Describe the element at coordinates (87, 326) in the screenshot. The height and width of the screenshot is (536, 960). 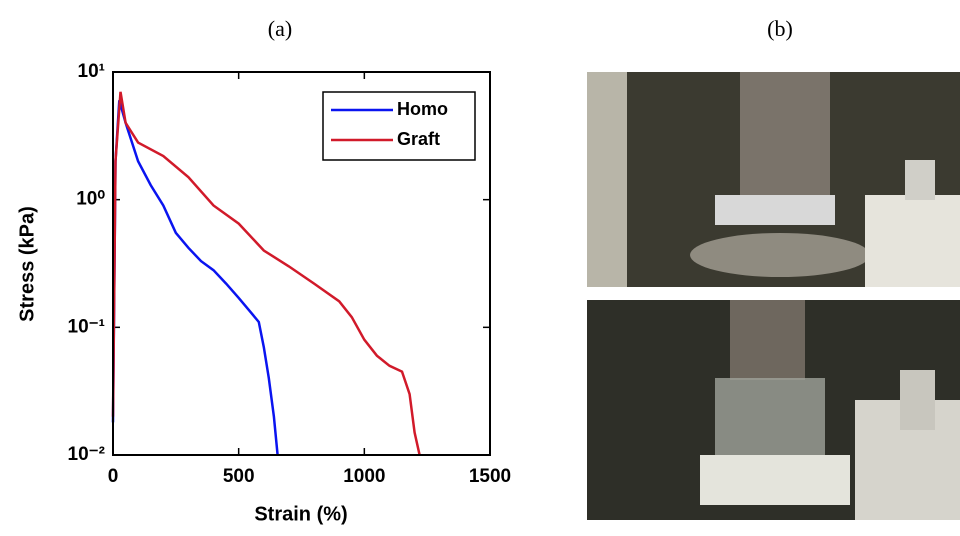
I see `y-tick-label: 10⁻¹` at that location.